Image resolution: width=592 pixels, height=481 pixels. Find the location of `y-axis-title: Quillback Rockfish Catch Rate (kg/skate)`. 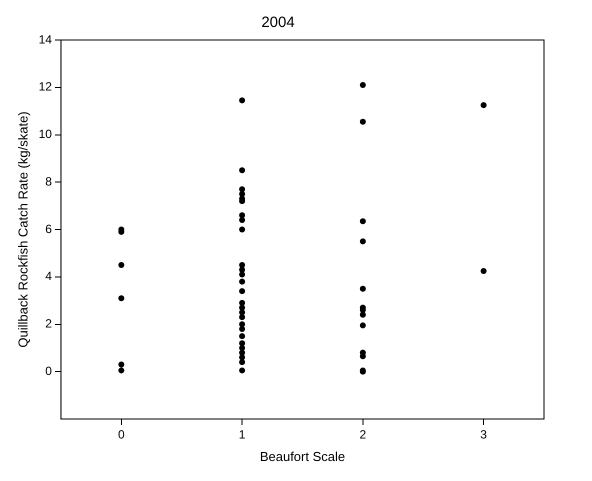

y-axis-title: Quillback Rockfish Catch Rate (kg/skate) is located at coordinates (22, 229).